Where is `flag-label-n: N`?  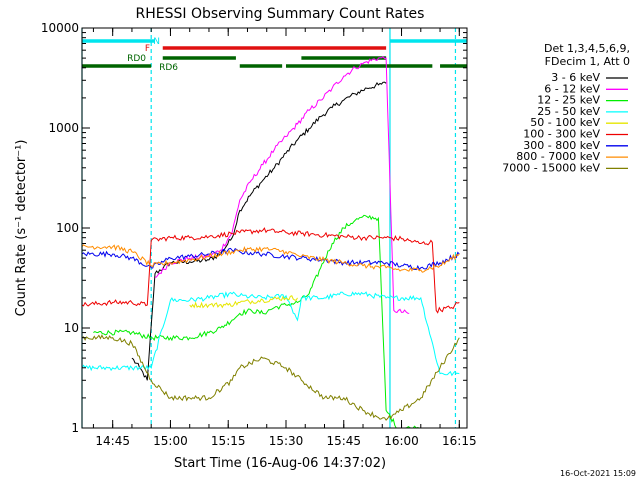
flag-label-n: N is located at coordinates (156, 42).